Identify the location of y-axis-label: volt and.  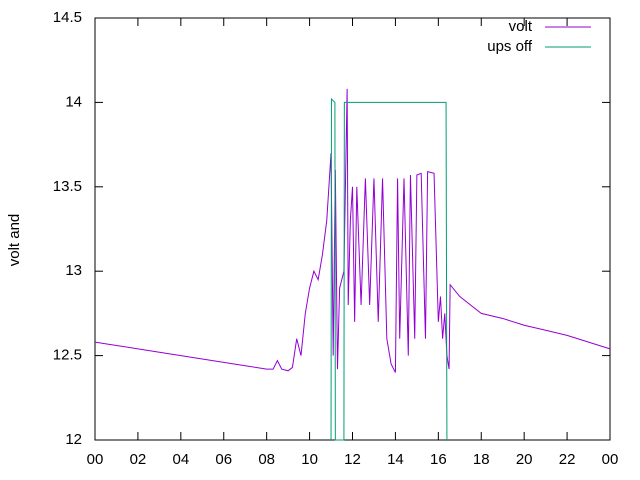
(14, 240).